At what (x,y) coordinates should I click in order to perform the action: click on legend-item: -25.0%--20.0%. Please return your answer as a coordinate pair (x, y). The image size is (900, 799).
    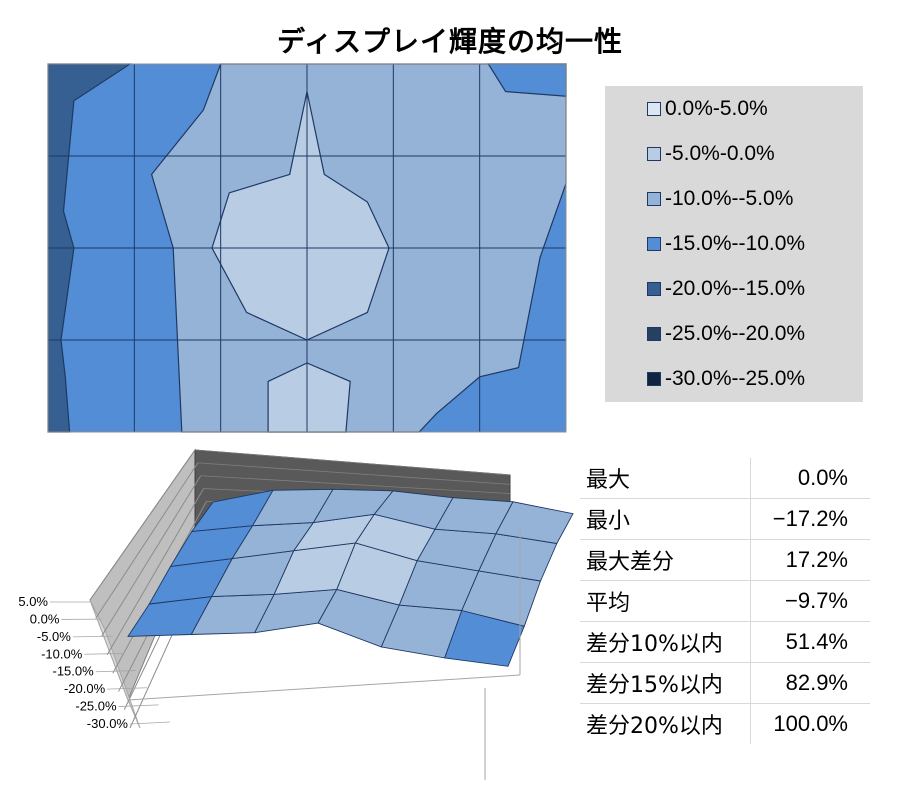
    Looking at the image, I should click on (726, 334).